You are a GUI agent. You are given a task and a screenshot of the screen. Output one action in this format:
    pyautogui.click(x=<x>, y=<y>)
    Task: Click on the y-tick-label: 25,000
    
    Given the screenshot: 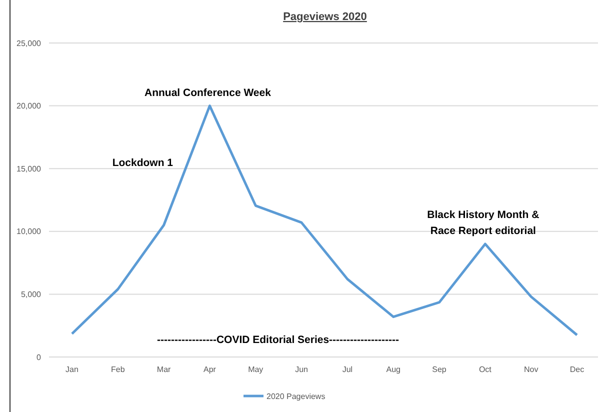 What is the action you would take?
    pyautogui.click(x=29, y=43)
    